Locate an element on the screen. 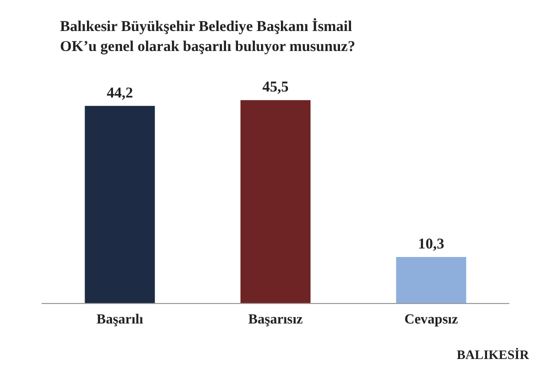  x-tick-label: Cevapsız is located at coordinates (431, 320).